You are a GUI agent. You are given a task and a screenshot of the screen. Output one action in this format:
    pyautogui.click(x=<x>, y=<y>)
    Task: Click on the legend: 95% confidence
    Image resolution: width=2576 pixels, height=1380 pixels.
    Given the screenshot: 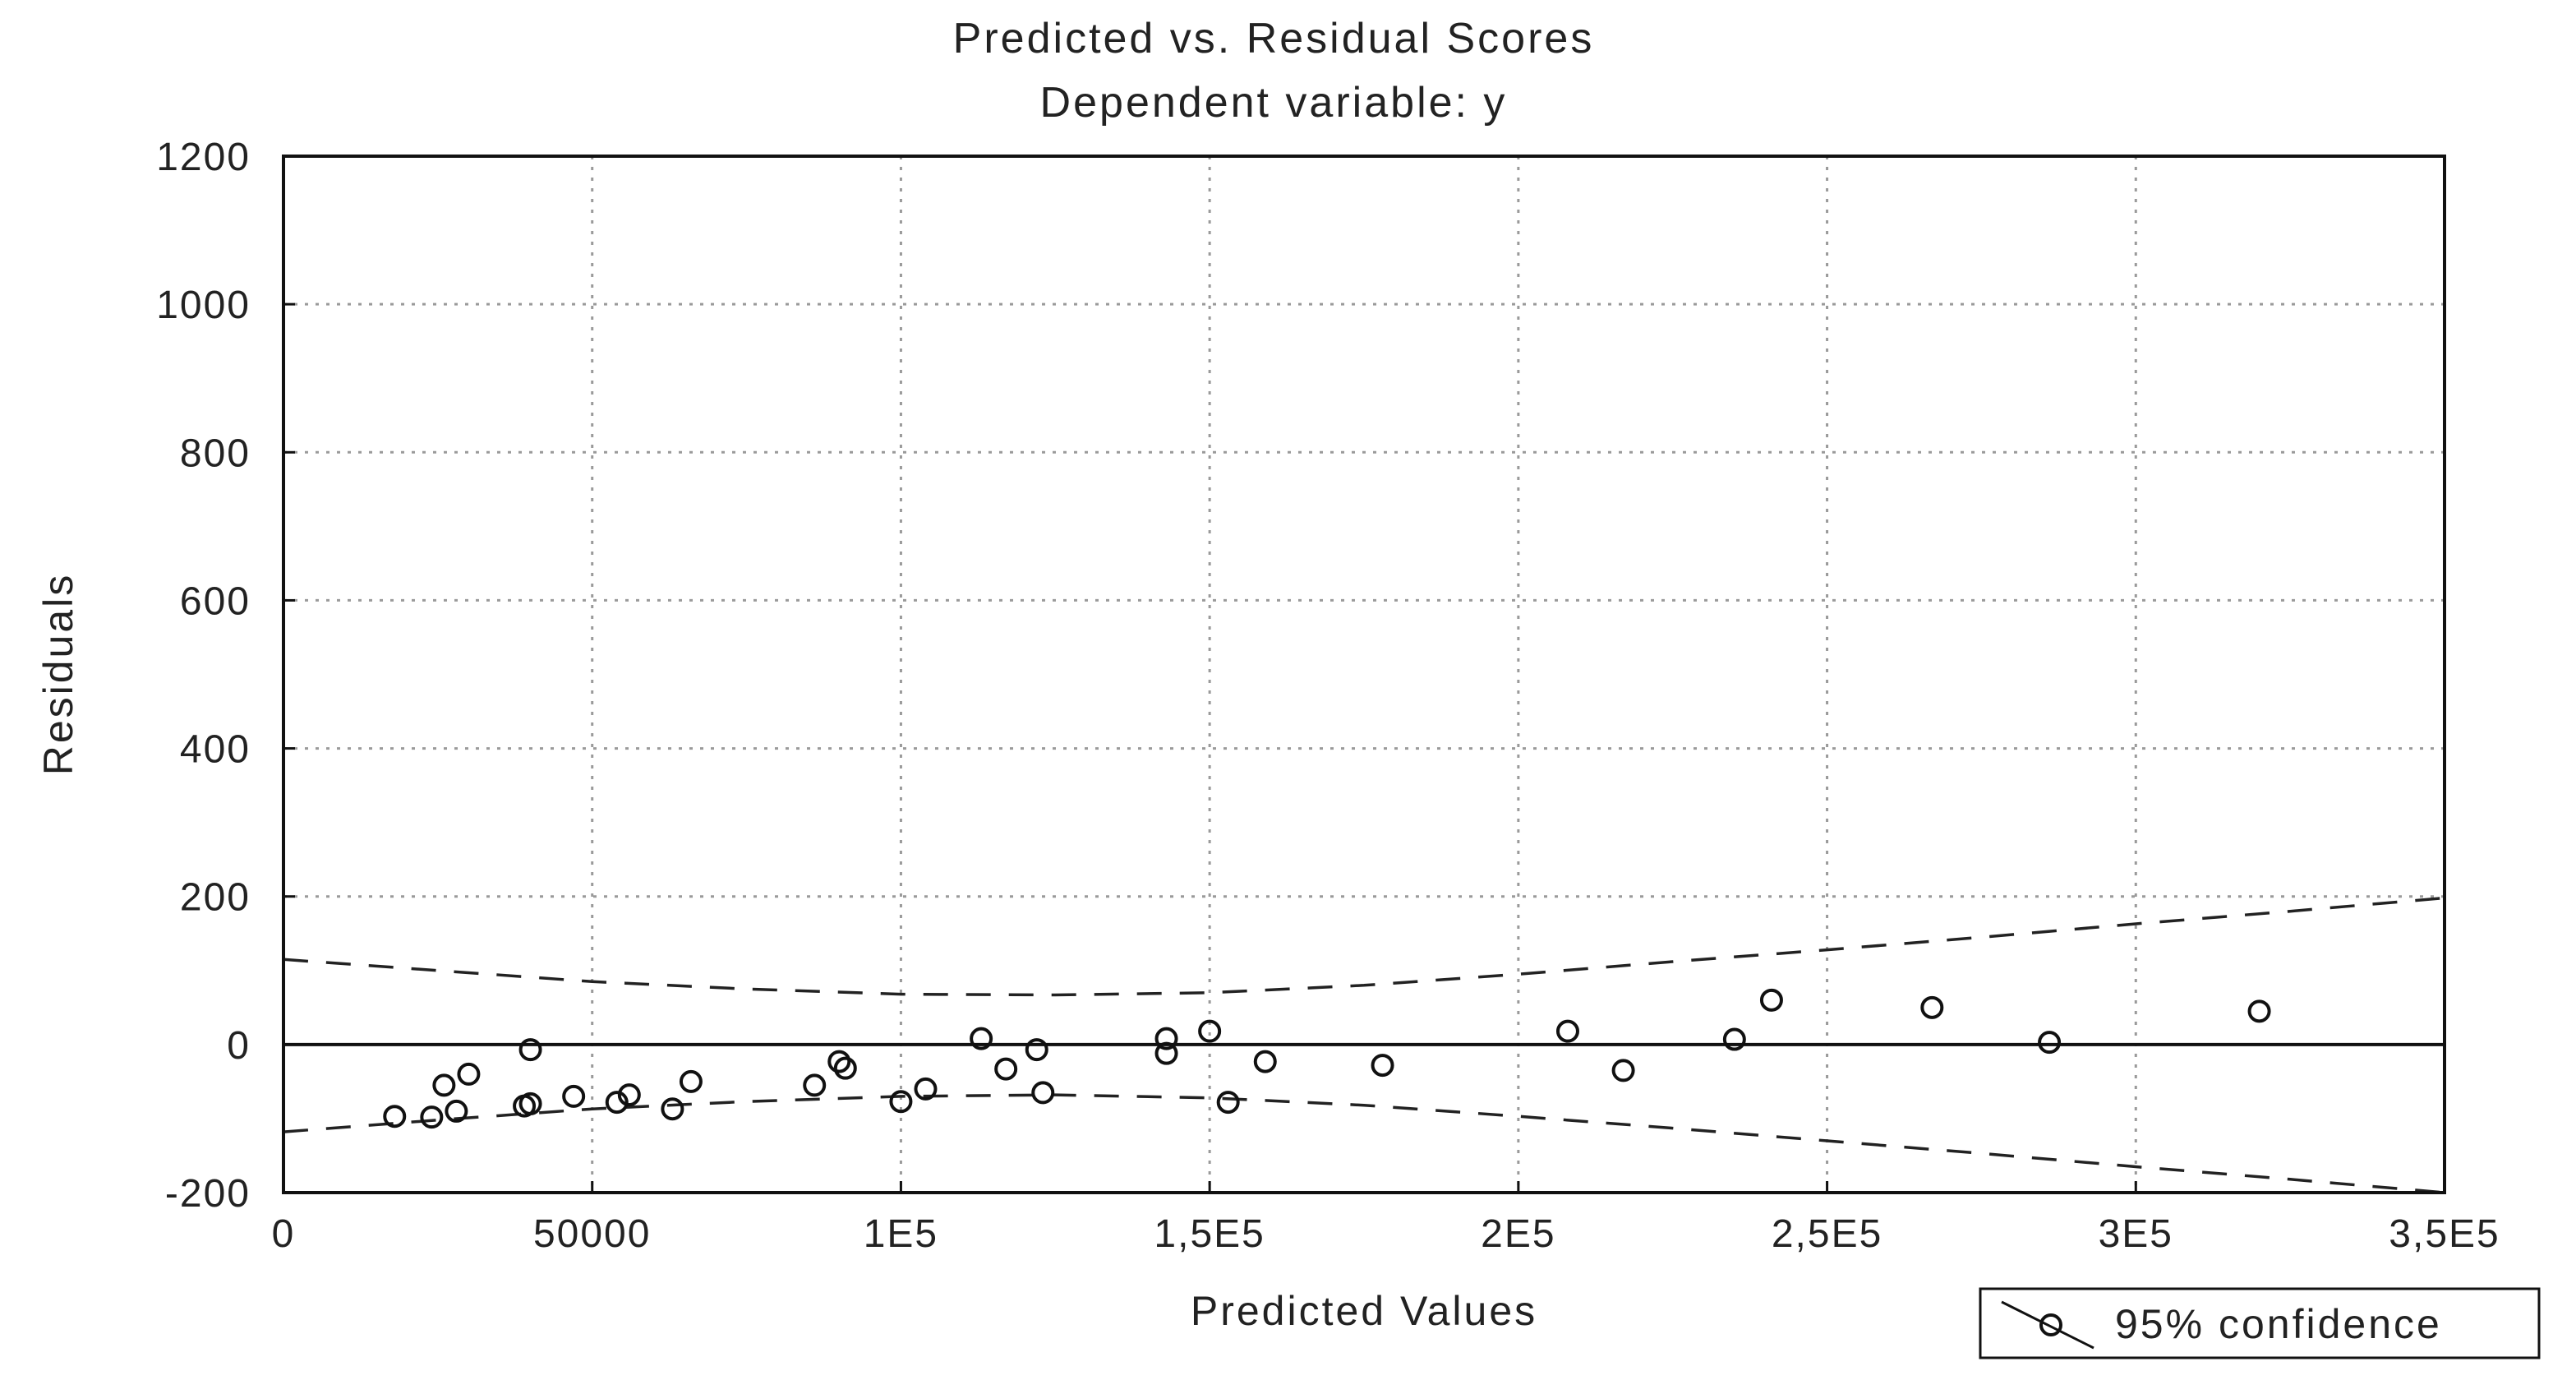 What is the action you would take?
    pyautogui.click(x=2260, y=1323)
    